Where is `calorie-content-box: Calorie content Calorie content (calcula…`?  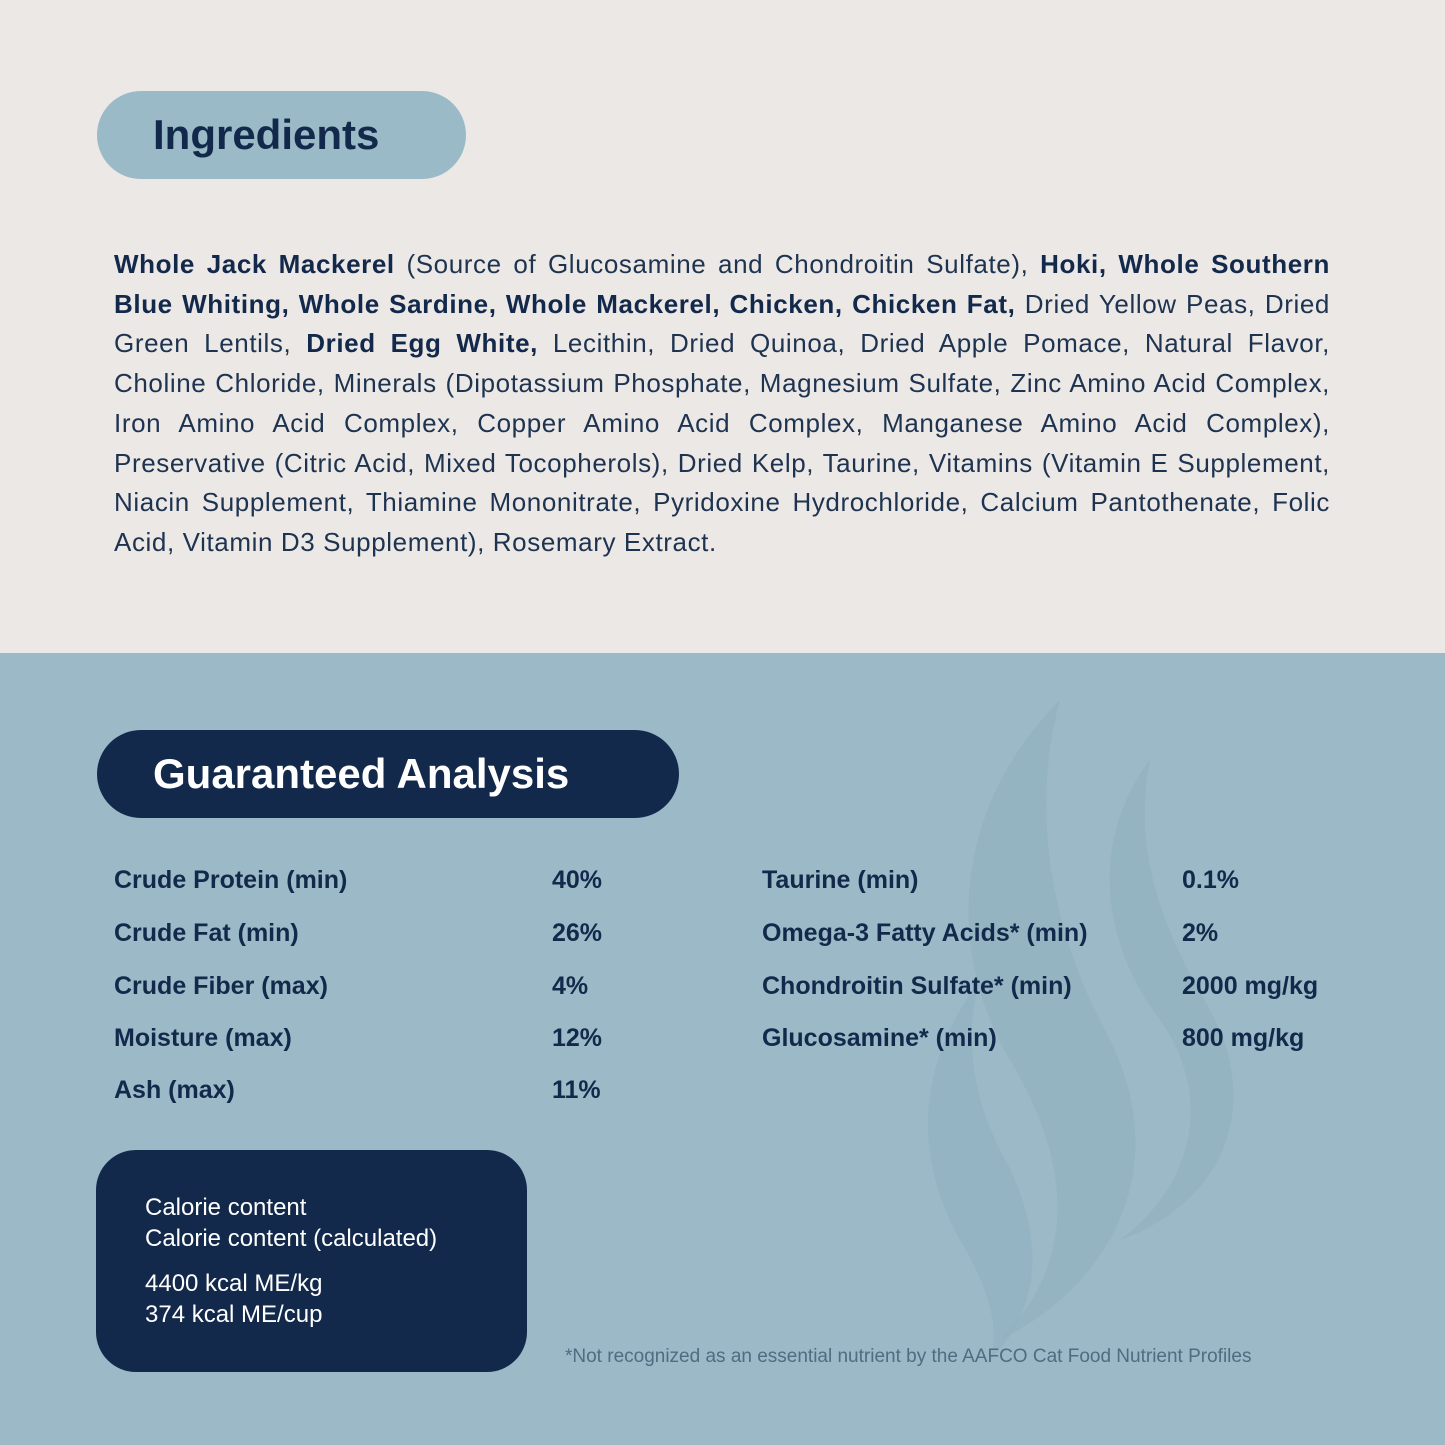 calorie-content-box: Calorie content Calorie content (calcula… is located at coordinates (311, 1261).